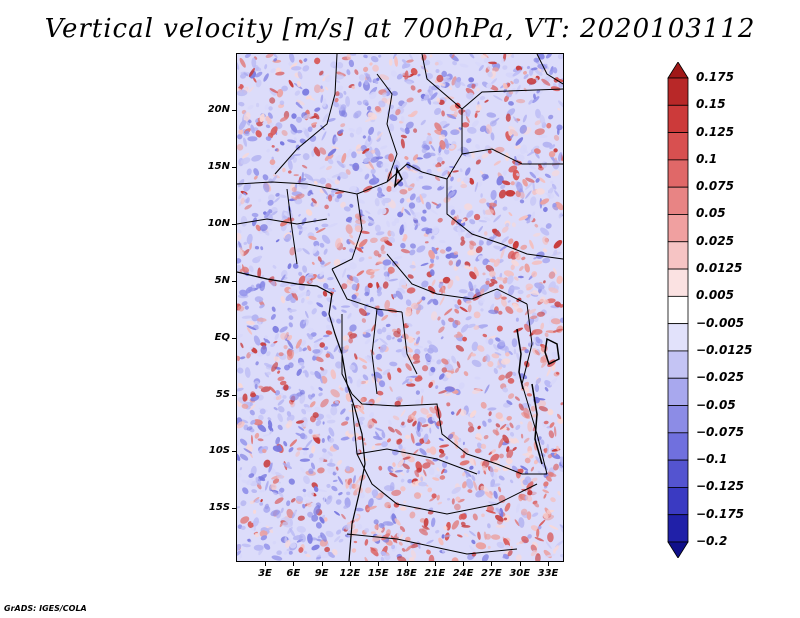  Describe the element at coordinates (712, 541) in the screenshot. I see `colorbar-label: −0.2` at that location.